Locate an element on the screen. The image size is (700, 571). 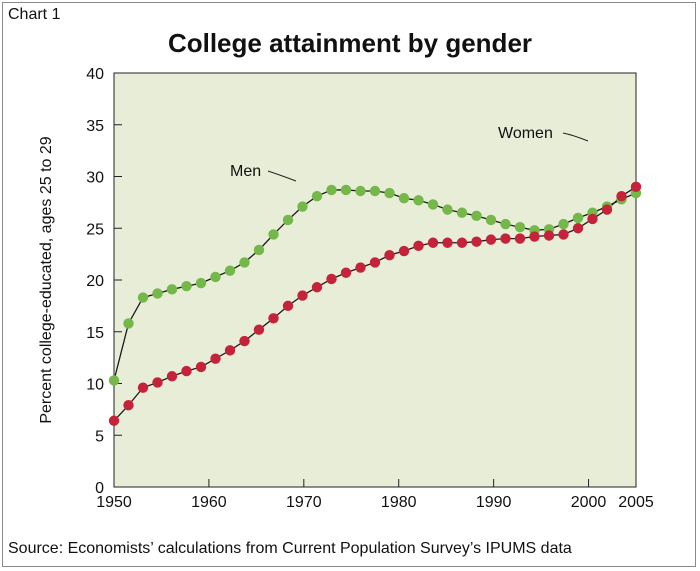
annotation-women-leader is located at coordinates (575, 137).